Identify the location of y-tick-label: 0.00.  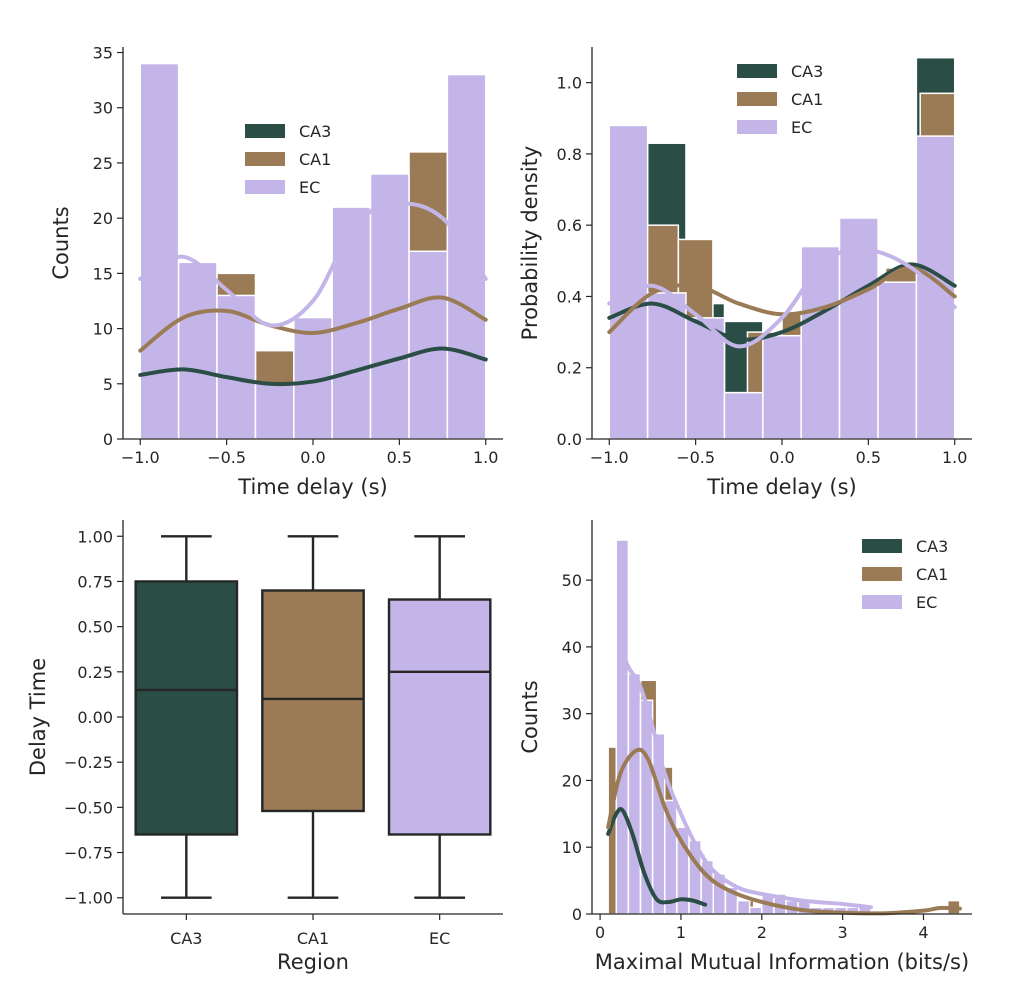
(95, 717).